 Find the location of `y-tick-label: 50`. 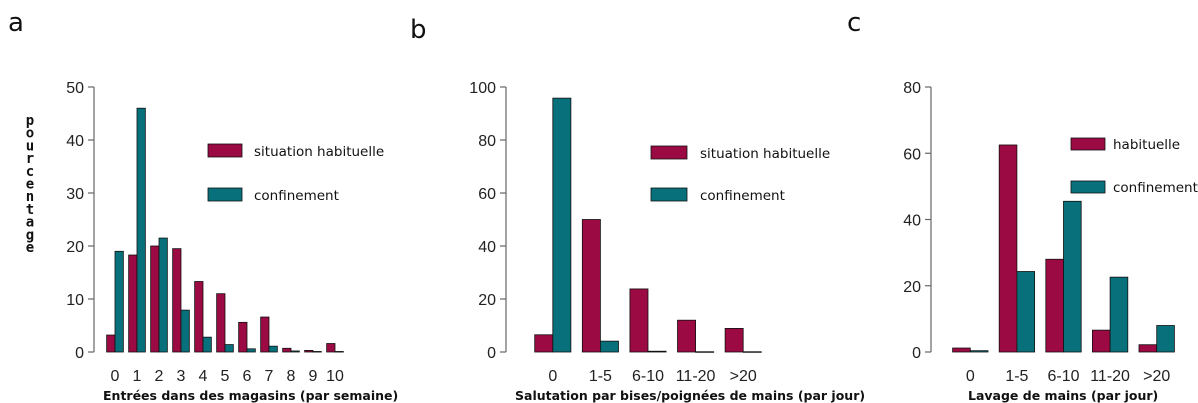

y-tick-label: 50 is located at coordinates (75, 88).